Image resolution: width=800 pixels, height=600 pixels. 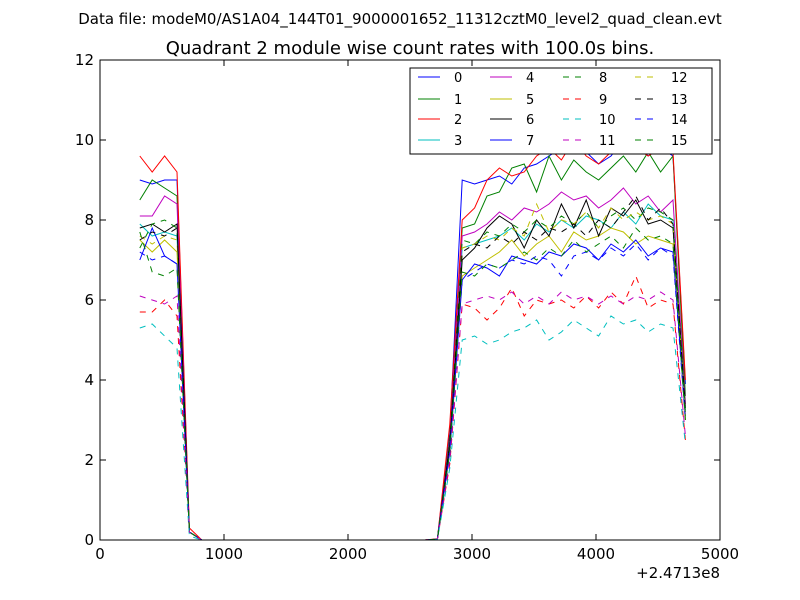 What do you see at coordinates (530, 100) in the screenshot?
I see `legend-label-5: 5` at bounding box center [530, 100].